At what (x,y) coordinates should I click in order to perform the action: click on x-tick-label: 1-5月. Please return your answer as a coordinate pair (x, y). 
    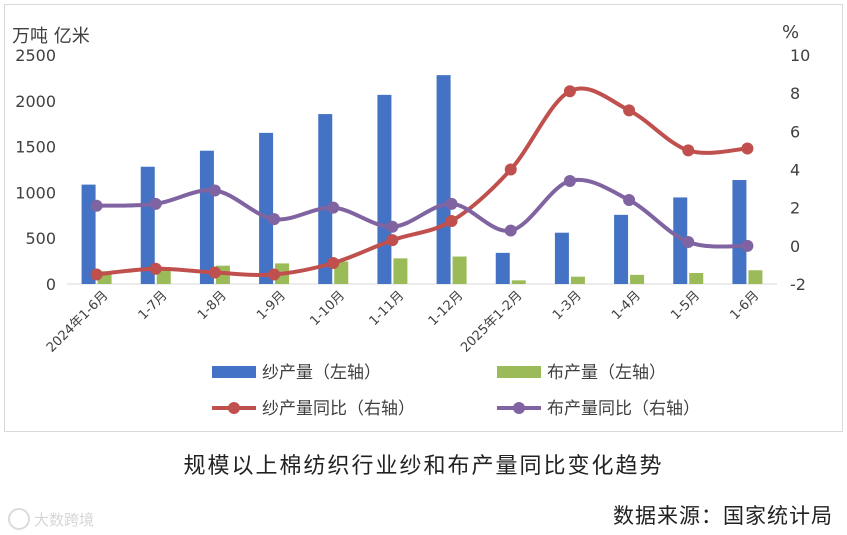
    Looking at the image, I should click on (685, 305).